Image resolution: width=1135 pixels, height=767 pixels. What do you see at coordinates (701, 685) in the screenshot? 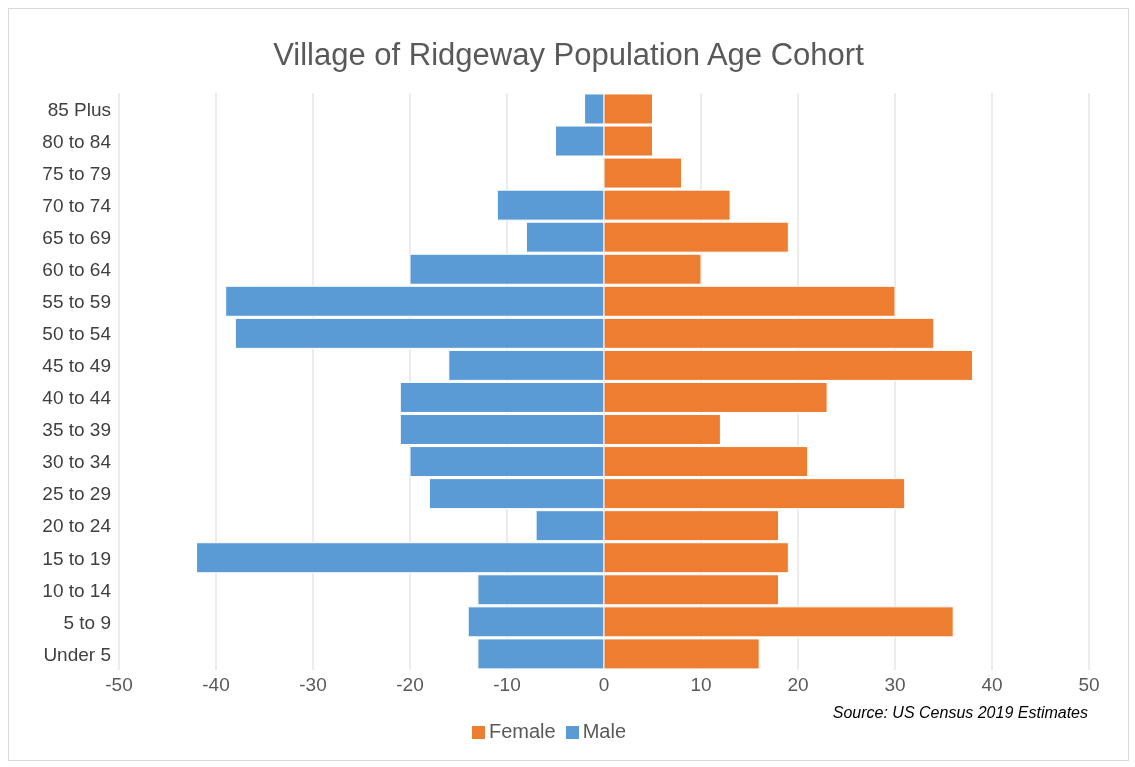
I see `x-tick-label: 10` at bounding box center [701, 685].